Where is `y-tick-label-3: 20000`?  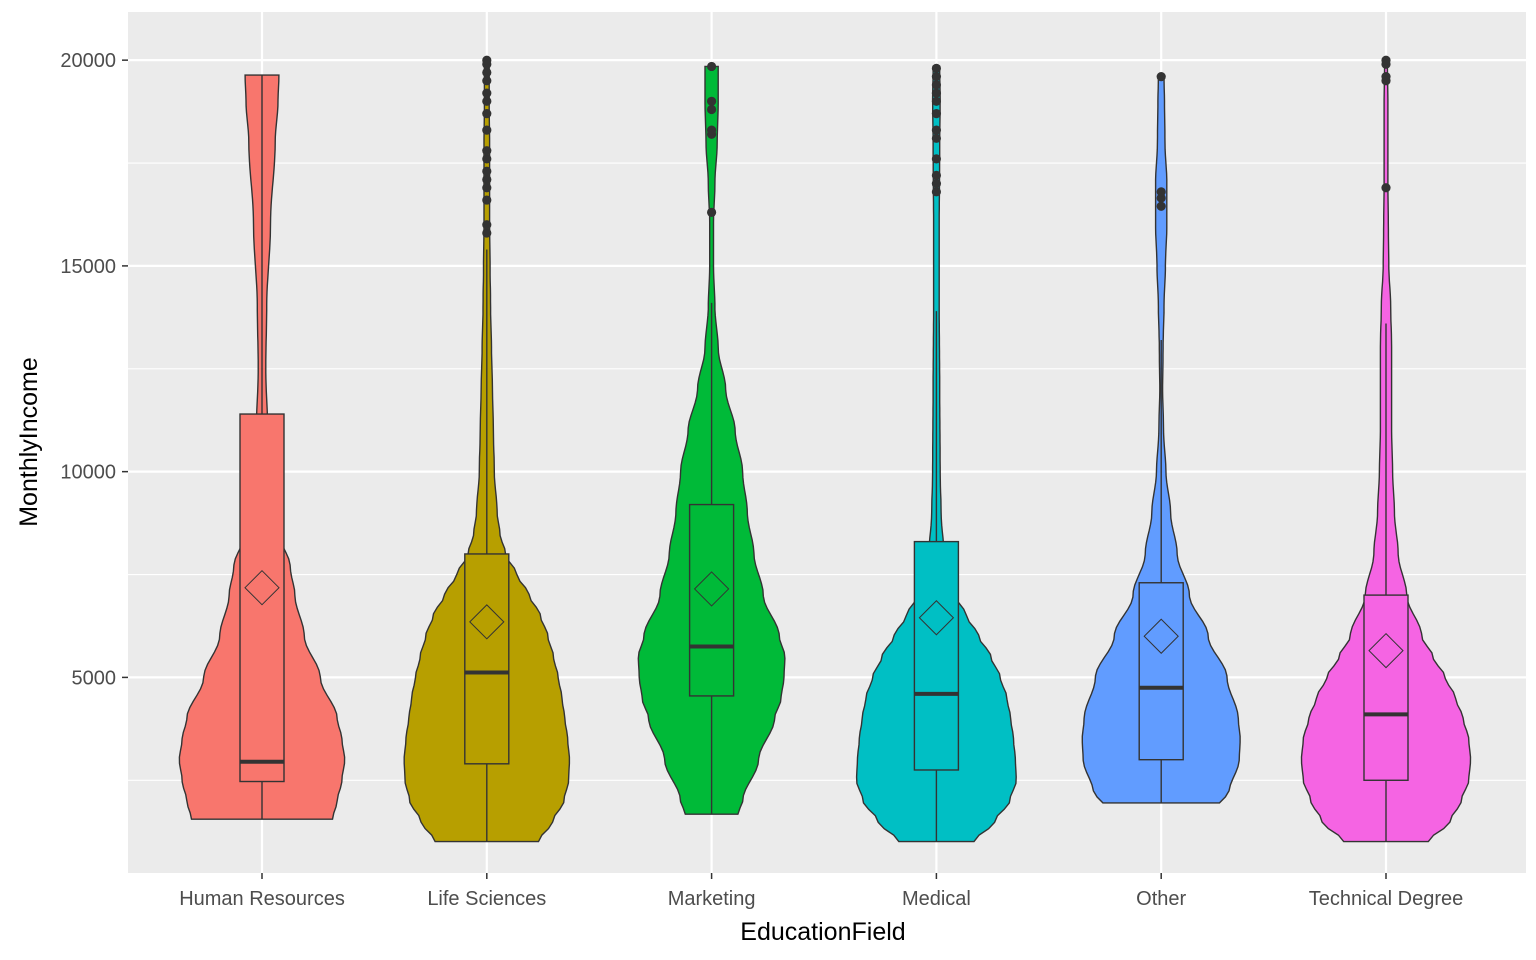 y-tick-label-3: 20000 is located at coordinates (88, 61).